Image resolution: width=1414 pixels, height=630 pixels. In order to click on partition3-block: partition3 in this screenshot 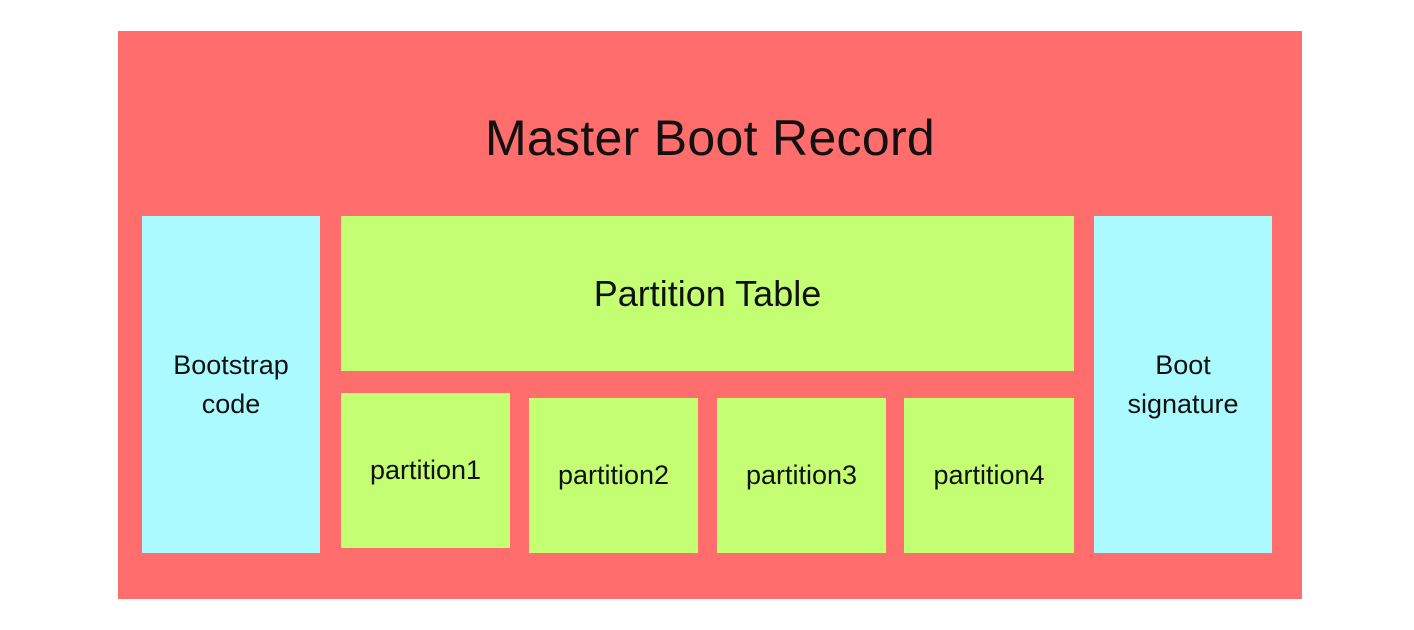, I will do `click(801, 475)`.